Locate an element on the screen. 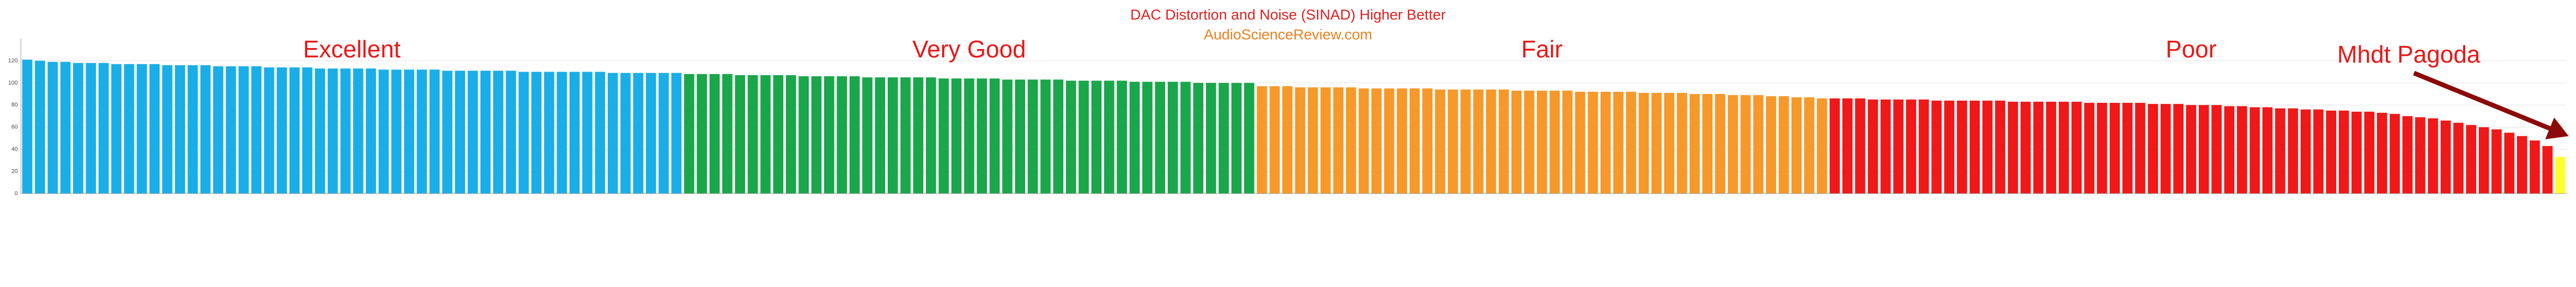  y-tick-label: 0 is located at coordinates (16, 193).